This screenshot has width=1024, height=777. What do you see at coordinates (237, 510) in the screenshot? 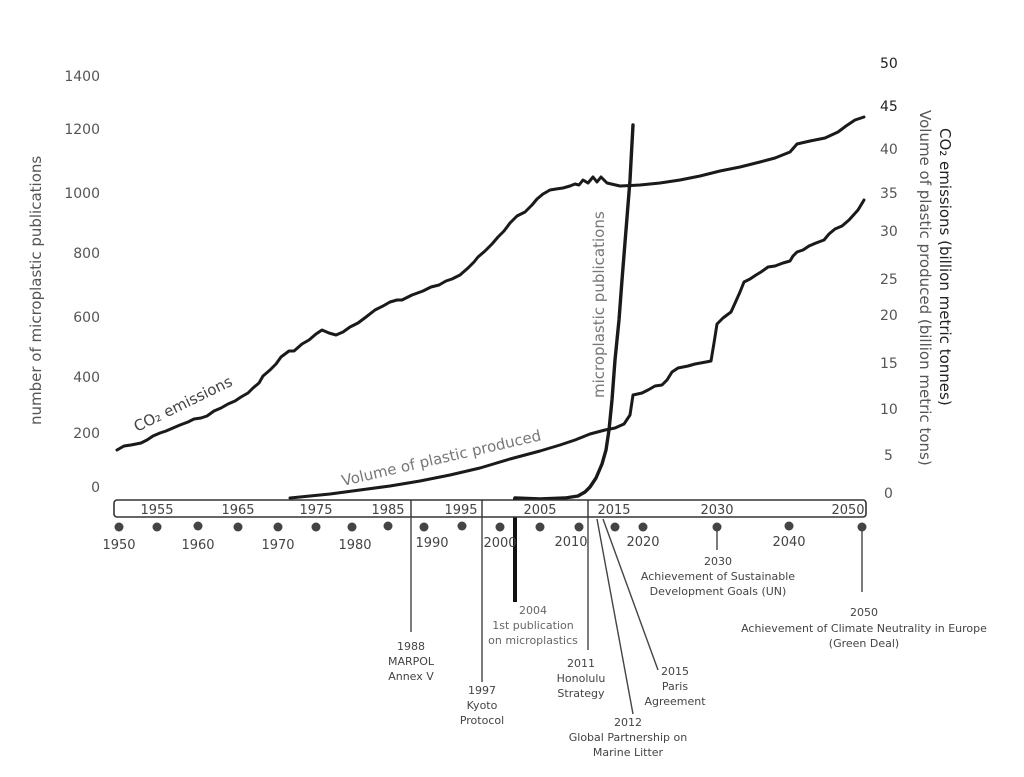
I see `band-label: 1965` at bounding box center [237, 510].